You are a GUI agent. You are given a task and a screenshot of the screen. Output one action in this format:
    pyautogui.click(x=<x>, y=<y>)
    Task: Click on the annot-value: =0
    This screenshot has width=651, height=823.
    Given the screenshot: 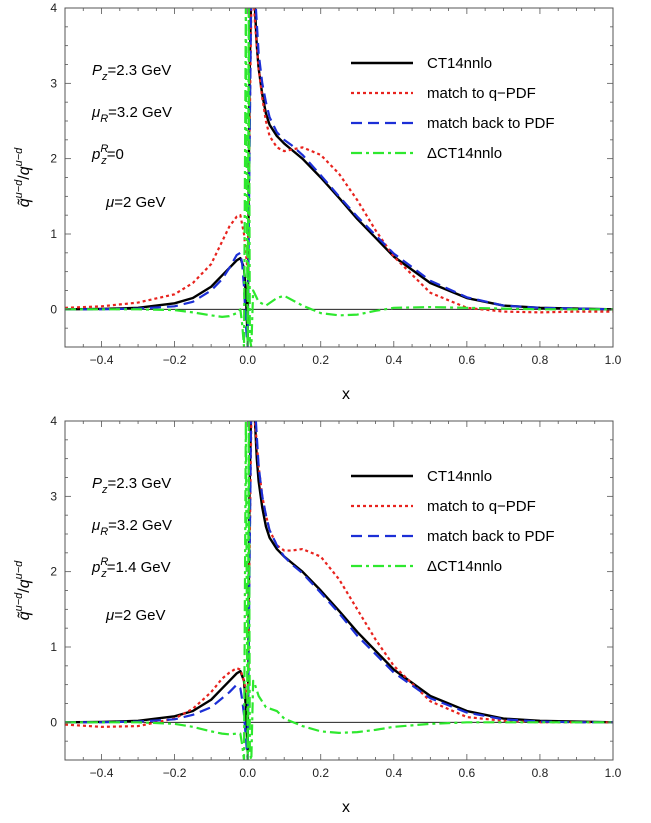 What is the action you would take?
    pyautogui.click(x=115, y=154)
    